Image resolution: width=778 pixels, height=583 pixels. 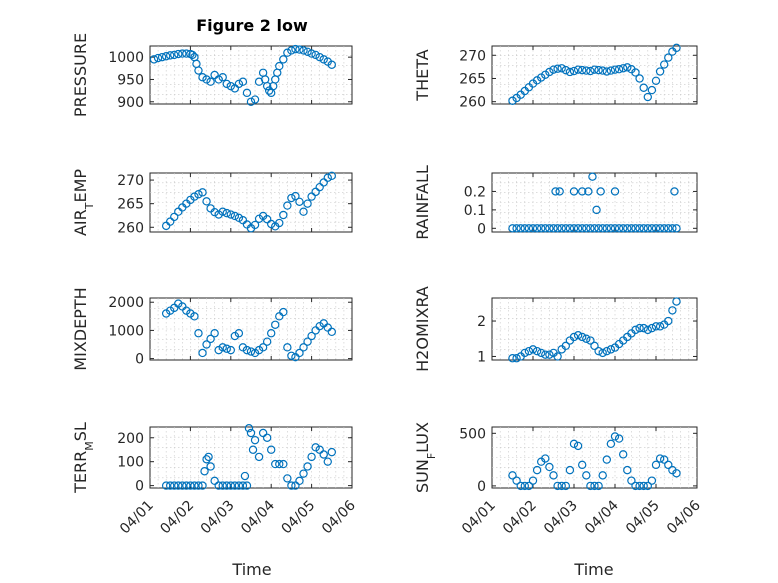 I want to click on y-axis-label: RAINFALL, so click(x=422, y=202).